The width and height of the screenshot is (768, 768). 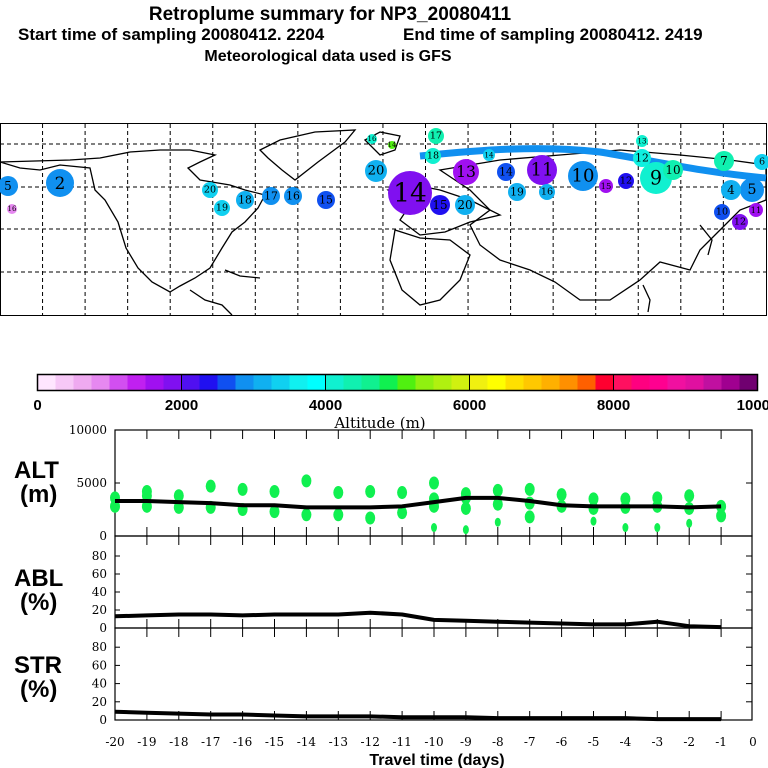 I want to click on colorbar-tick-label: 0, so click(x=37, y=405).